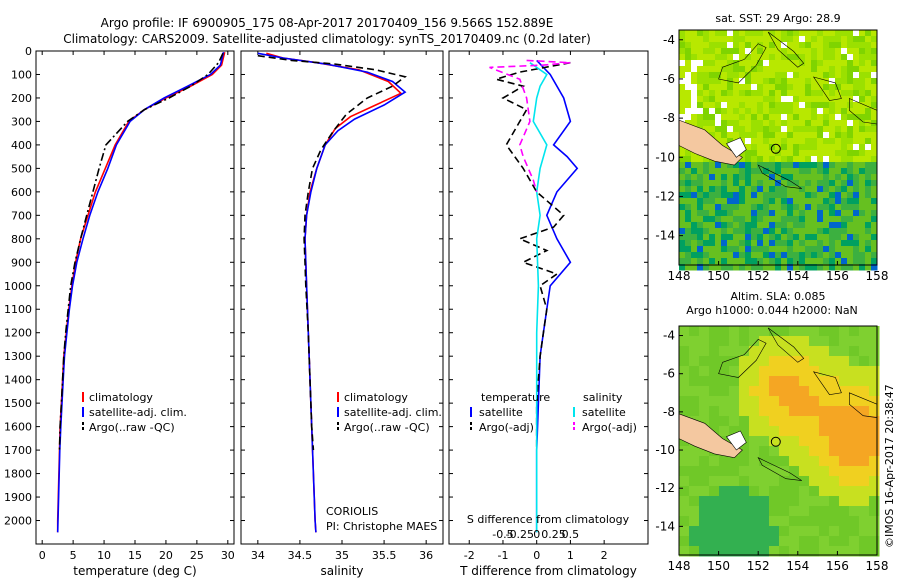  Describe the element at coordinates (228, 555) in the screenshot. I see `x-tick-label: 30` at that location.